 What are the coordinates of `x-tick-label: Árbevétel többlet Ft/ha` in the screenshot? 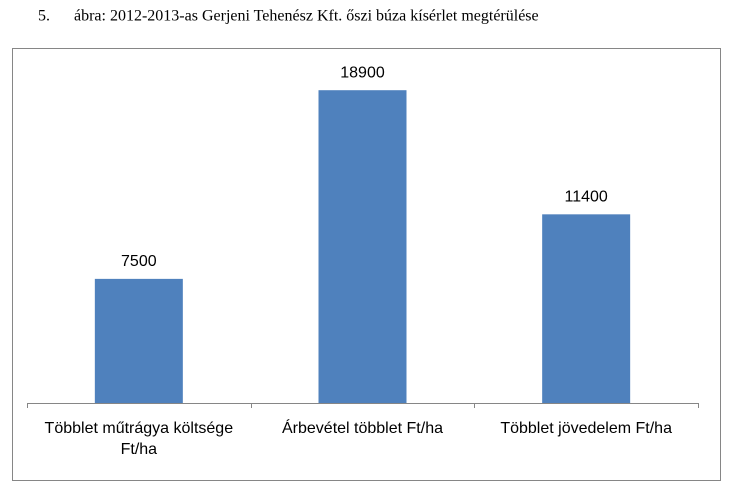 It's located at (362, 428).